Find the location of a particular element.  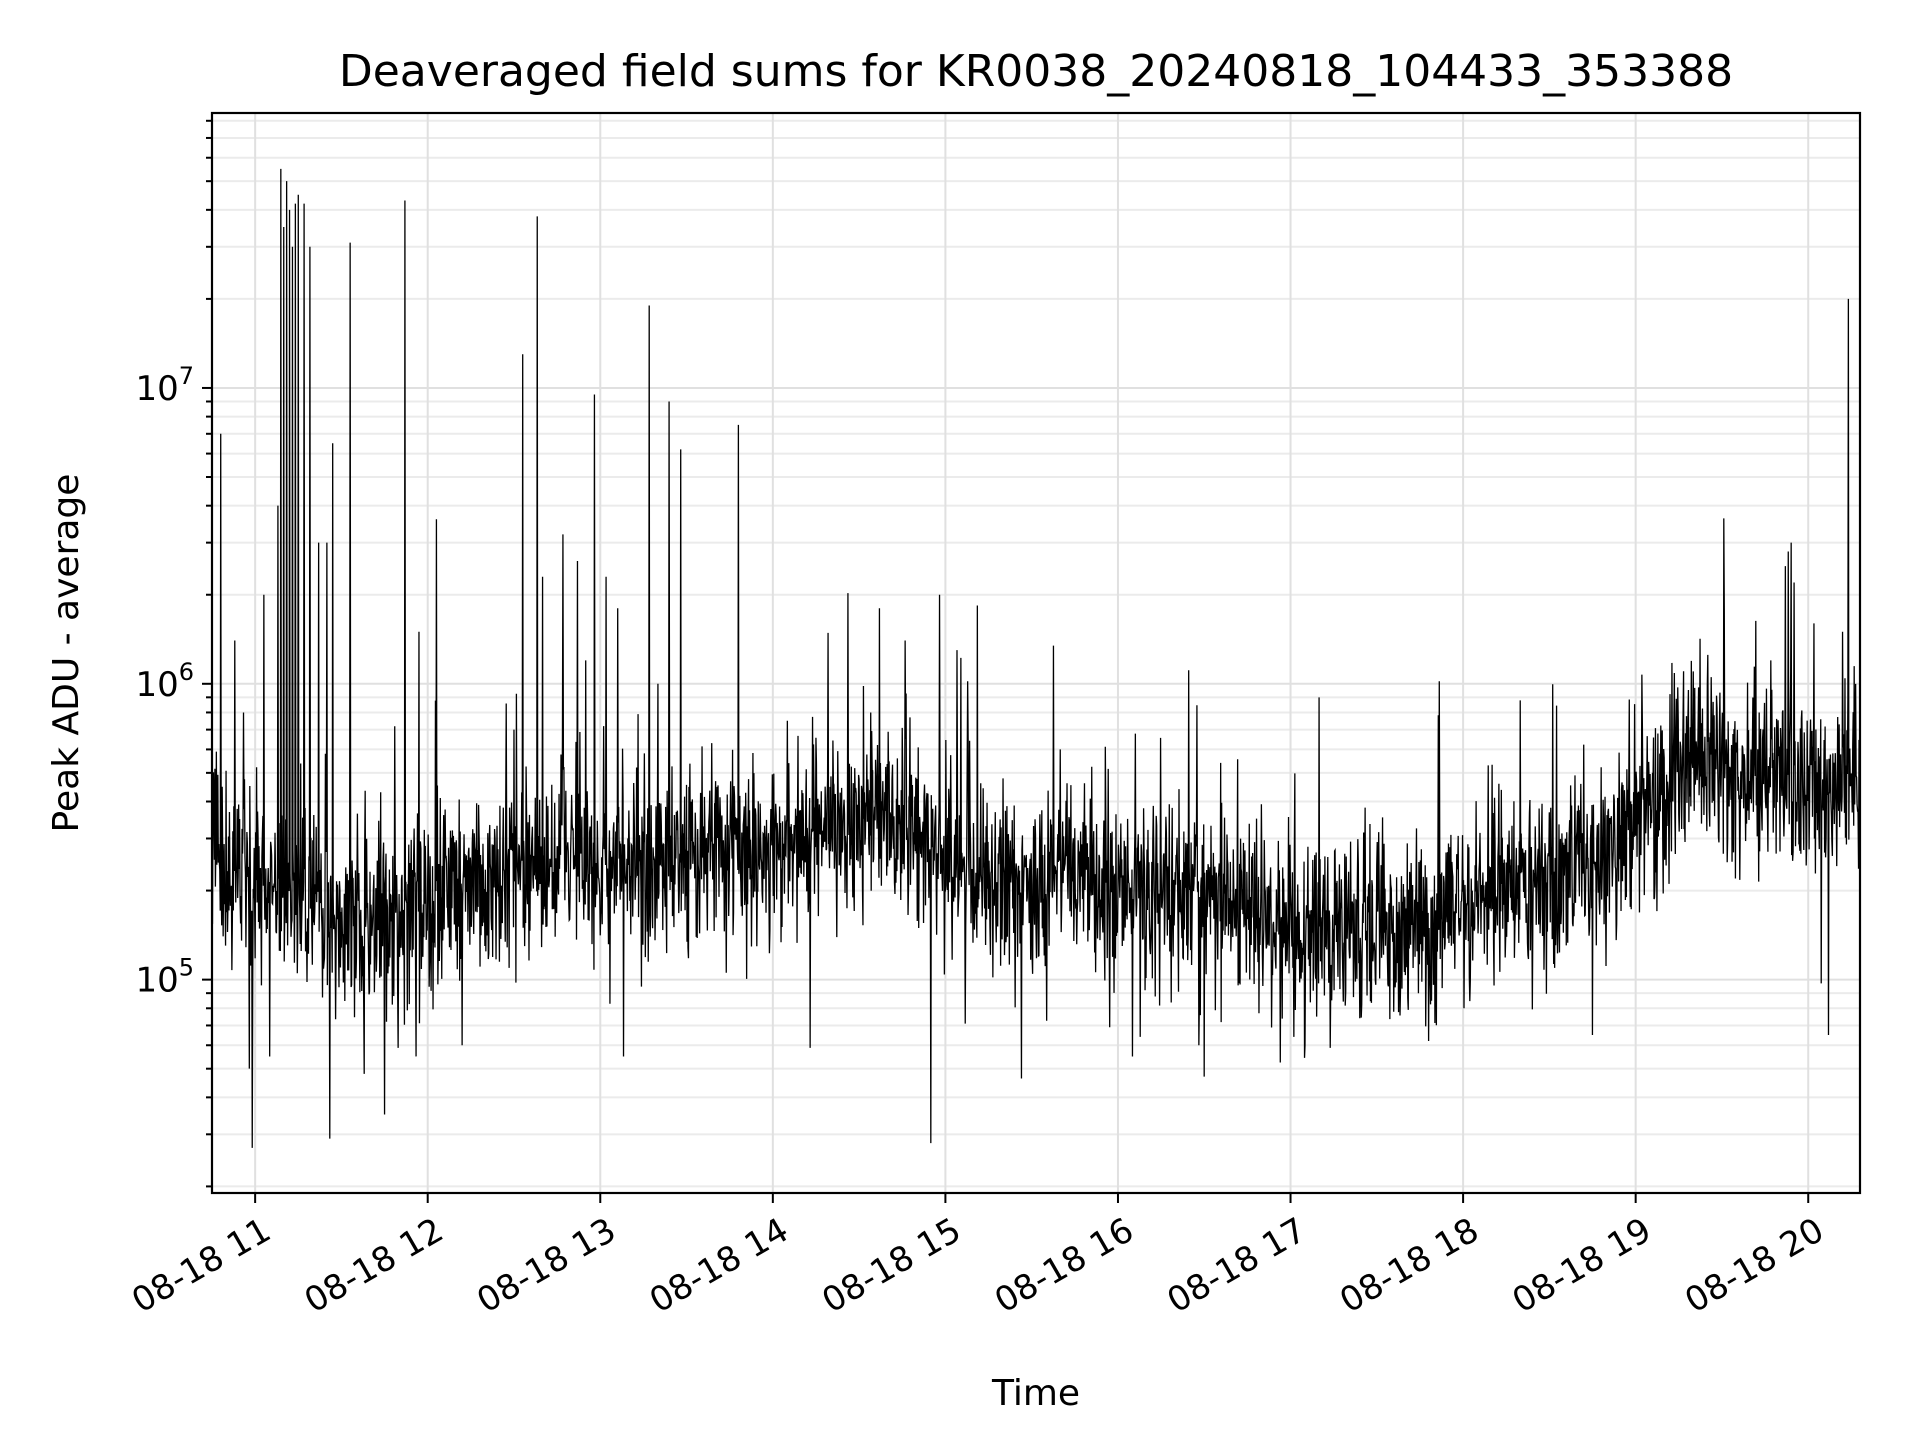

y-tick-label: 10⁵ is located at coordinates (164, 977).